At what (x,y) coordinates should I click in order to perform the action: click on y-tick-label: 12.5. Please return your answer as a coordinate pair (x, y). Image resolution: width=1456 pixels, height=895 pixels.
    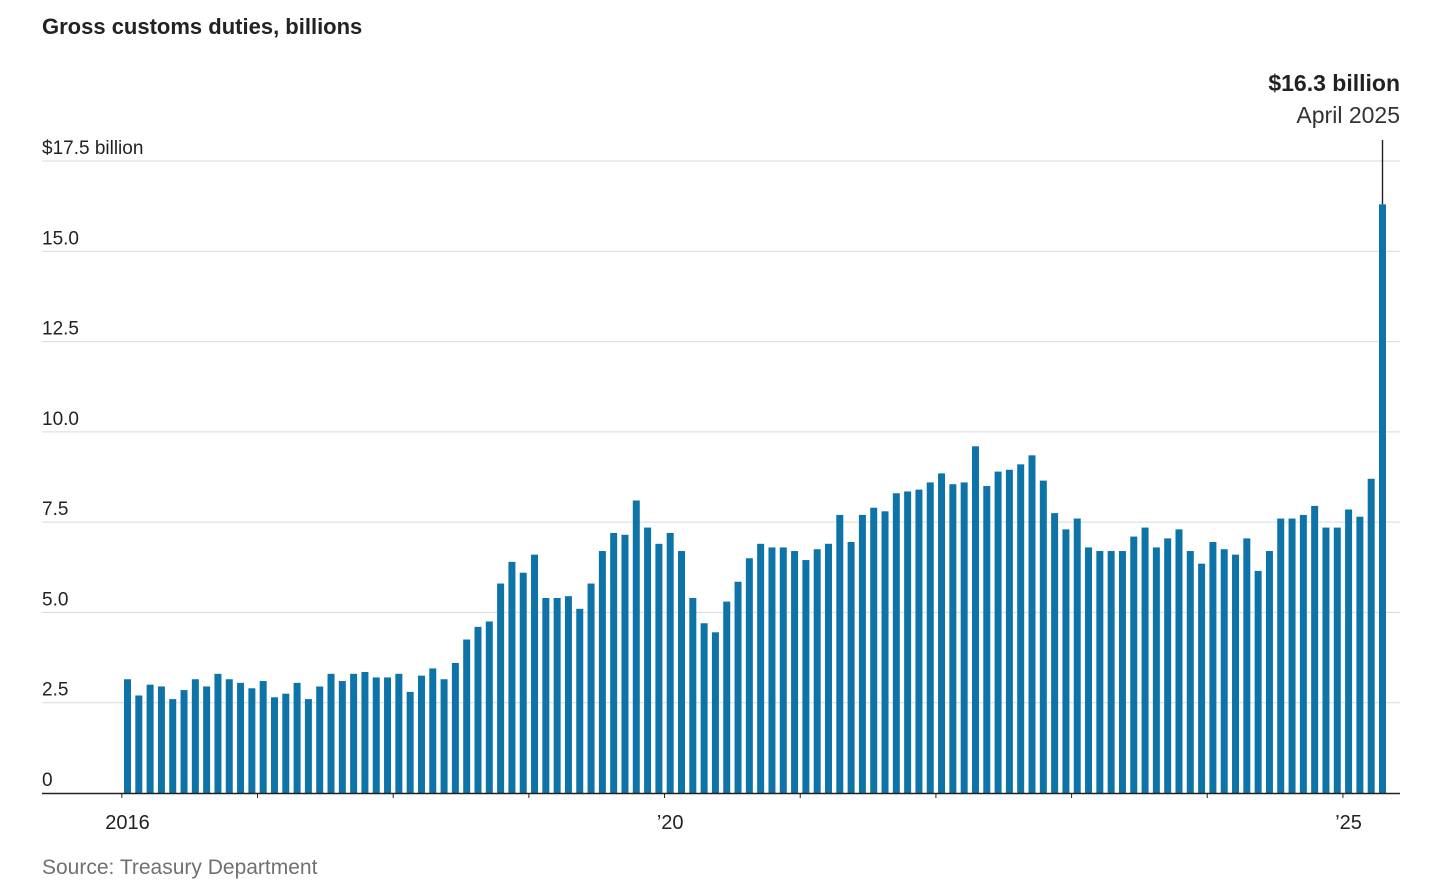
    Looking at the image, I should click on (60, 329).